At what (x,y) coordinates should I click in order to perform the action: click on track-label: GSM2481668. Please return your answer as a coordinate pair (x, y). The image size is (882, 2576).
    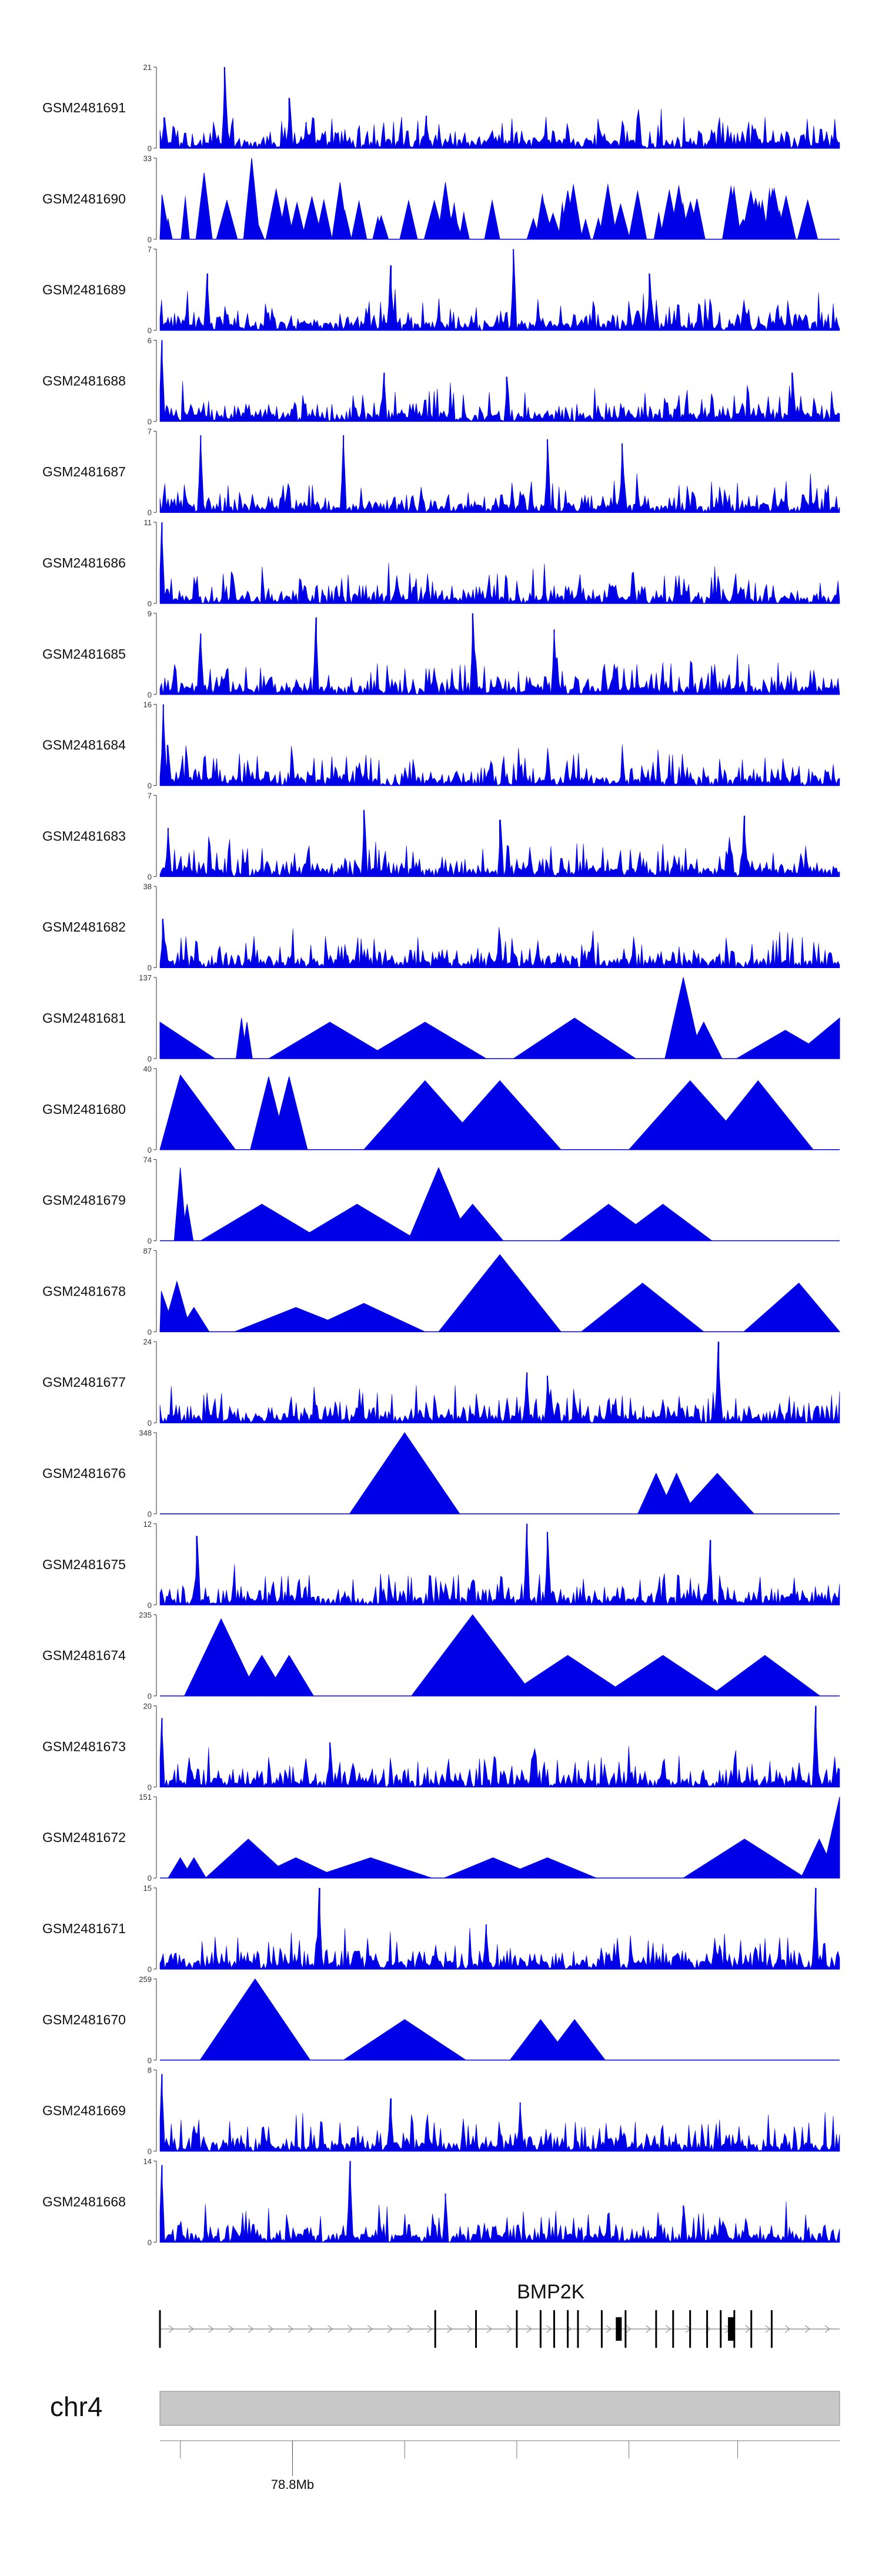
    Looking at the image, I should click on (84, 2201).